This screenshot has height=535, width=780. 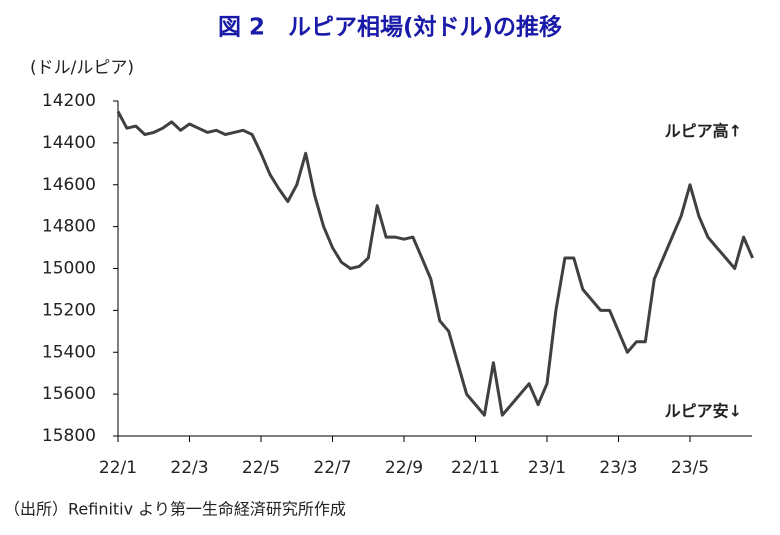 What do you see at coordinates (69, 269) in the screenshot?
I see `y-tick-label: 15000` at bounding box center [69, 269].